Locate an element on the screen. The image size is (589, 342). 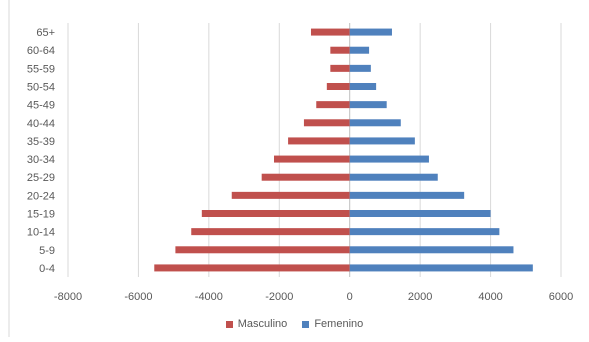
y-tick-label: 60-64 is located at coordinates (41, 51).